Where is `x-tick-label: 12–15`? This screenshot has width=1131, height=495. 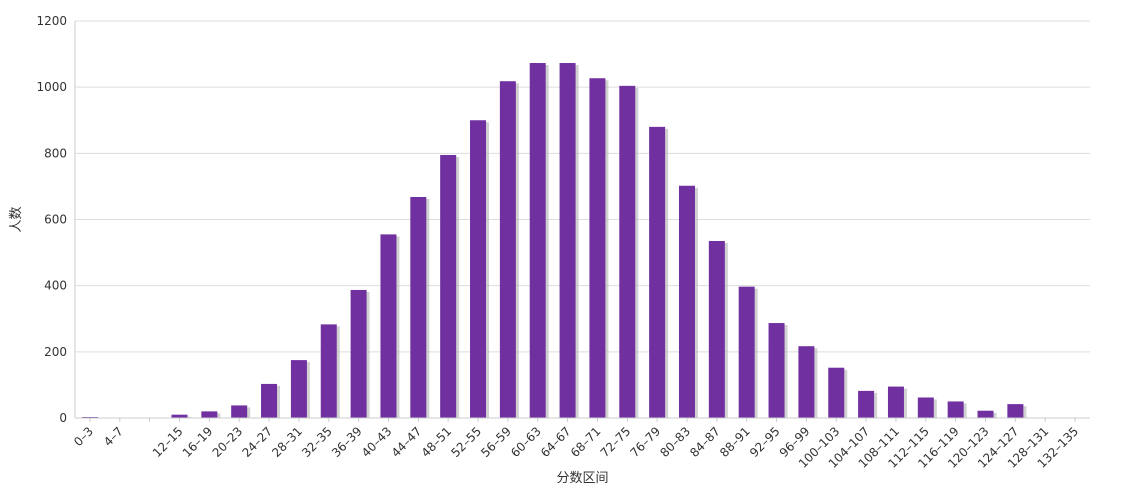 x-tick-label: 12–15 is located at coordinates (168, 442).